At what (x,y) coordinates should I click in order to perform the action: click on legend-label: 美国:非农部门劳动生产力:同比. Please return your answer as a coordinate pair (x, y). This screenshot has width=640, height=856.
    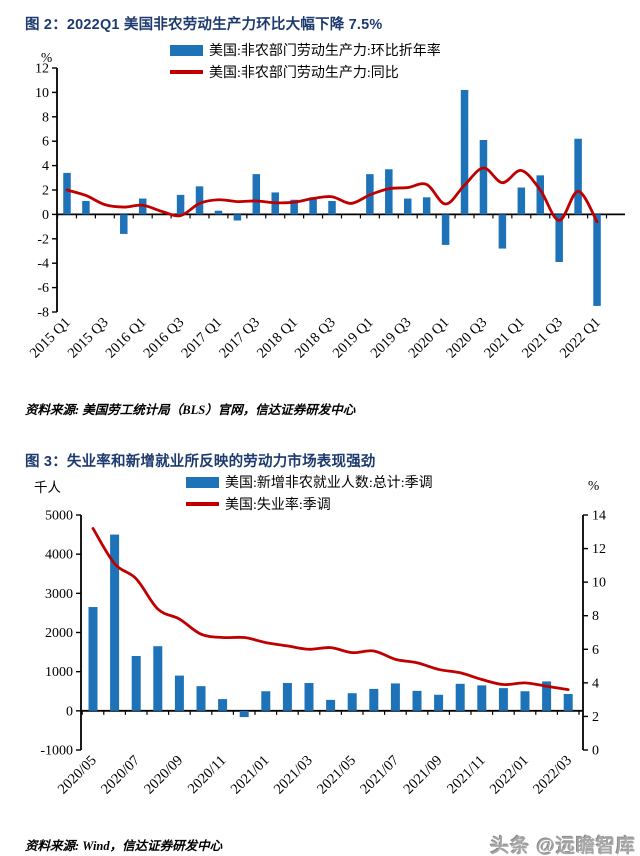
    Looking at the image, I should click on (304, 73).